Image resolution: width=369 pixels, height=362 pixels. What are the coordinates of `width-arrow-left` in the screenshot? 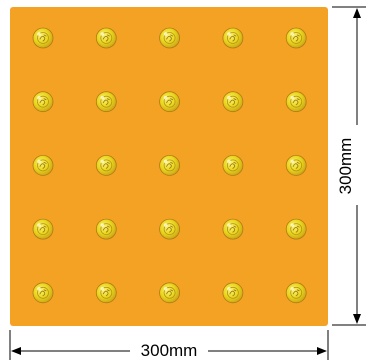 It's located at (16, 351).